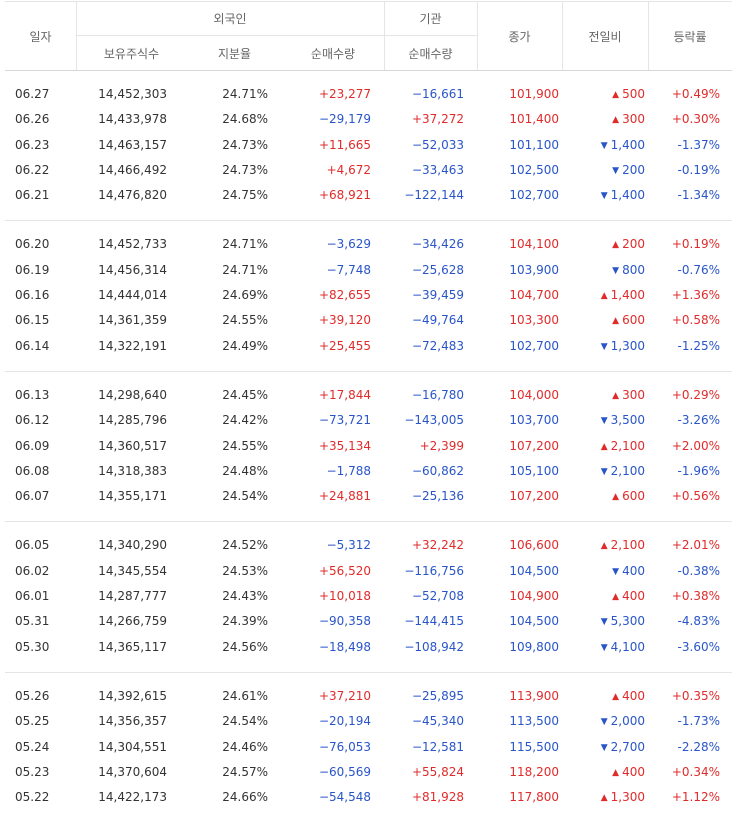 The height and width of the screenshot is (822, 744). What do you see at coordinates (132, 269) in the screenshot?
I see `holdings-cell: 14,456,314` at bounding box center [132, 269].